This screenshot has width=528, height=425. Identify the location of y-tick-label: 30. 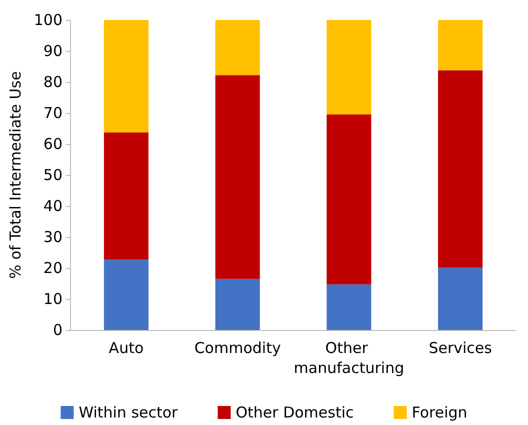
(53, 237).